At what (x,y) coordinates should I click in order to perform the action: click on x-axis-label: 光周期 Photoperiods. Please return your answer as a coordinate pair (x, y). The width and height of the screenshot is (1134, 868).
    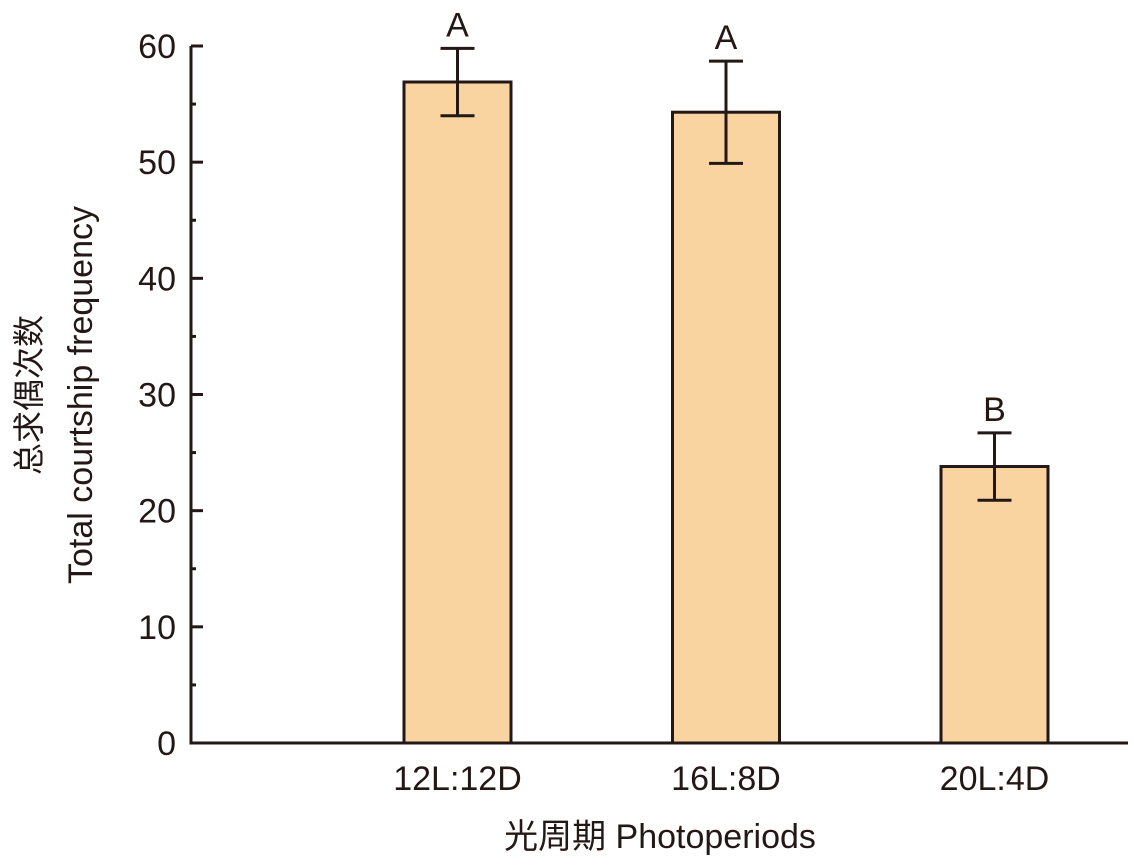
    Looking at the image, I should click on (660, 837).